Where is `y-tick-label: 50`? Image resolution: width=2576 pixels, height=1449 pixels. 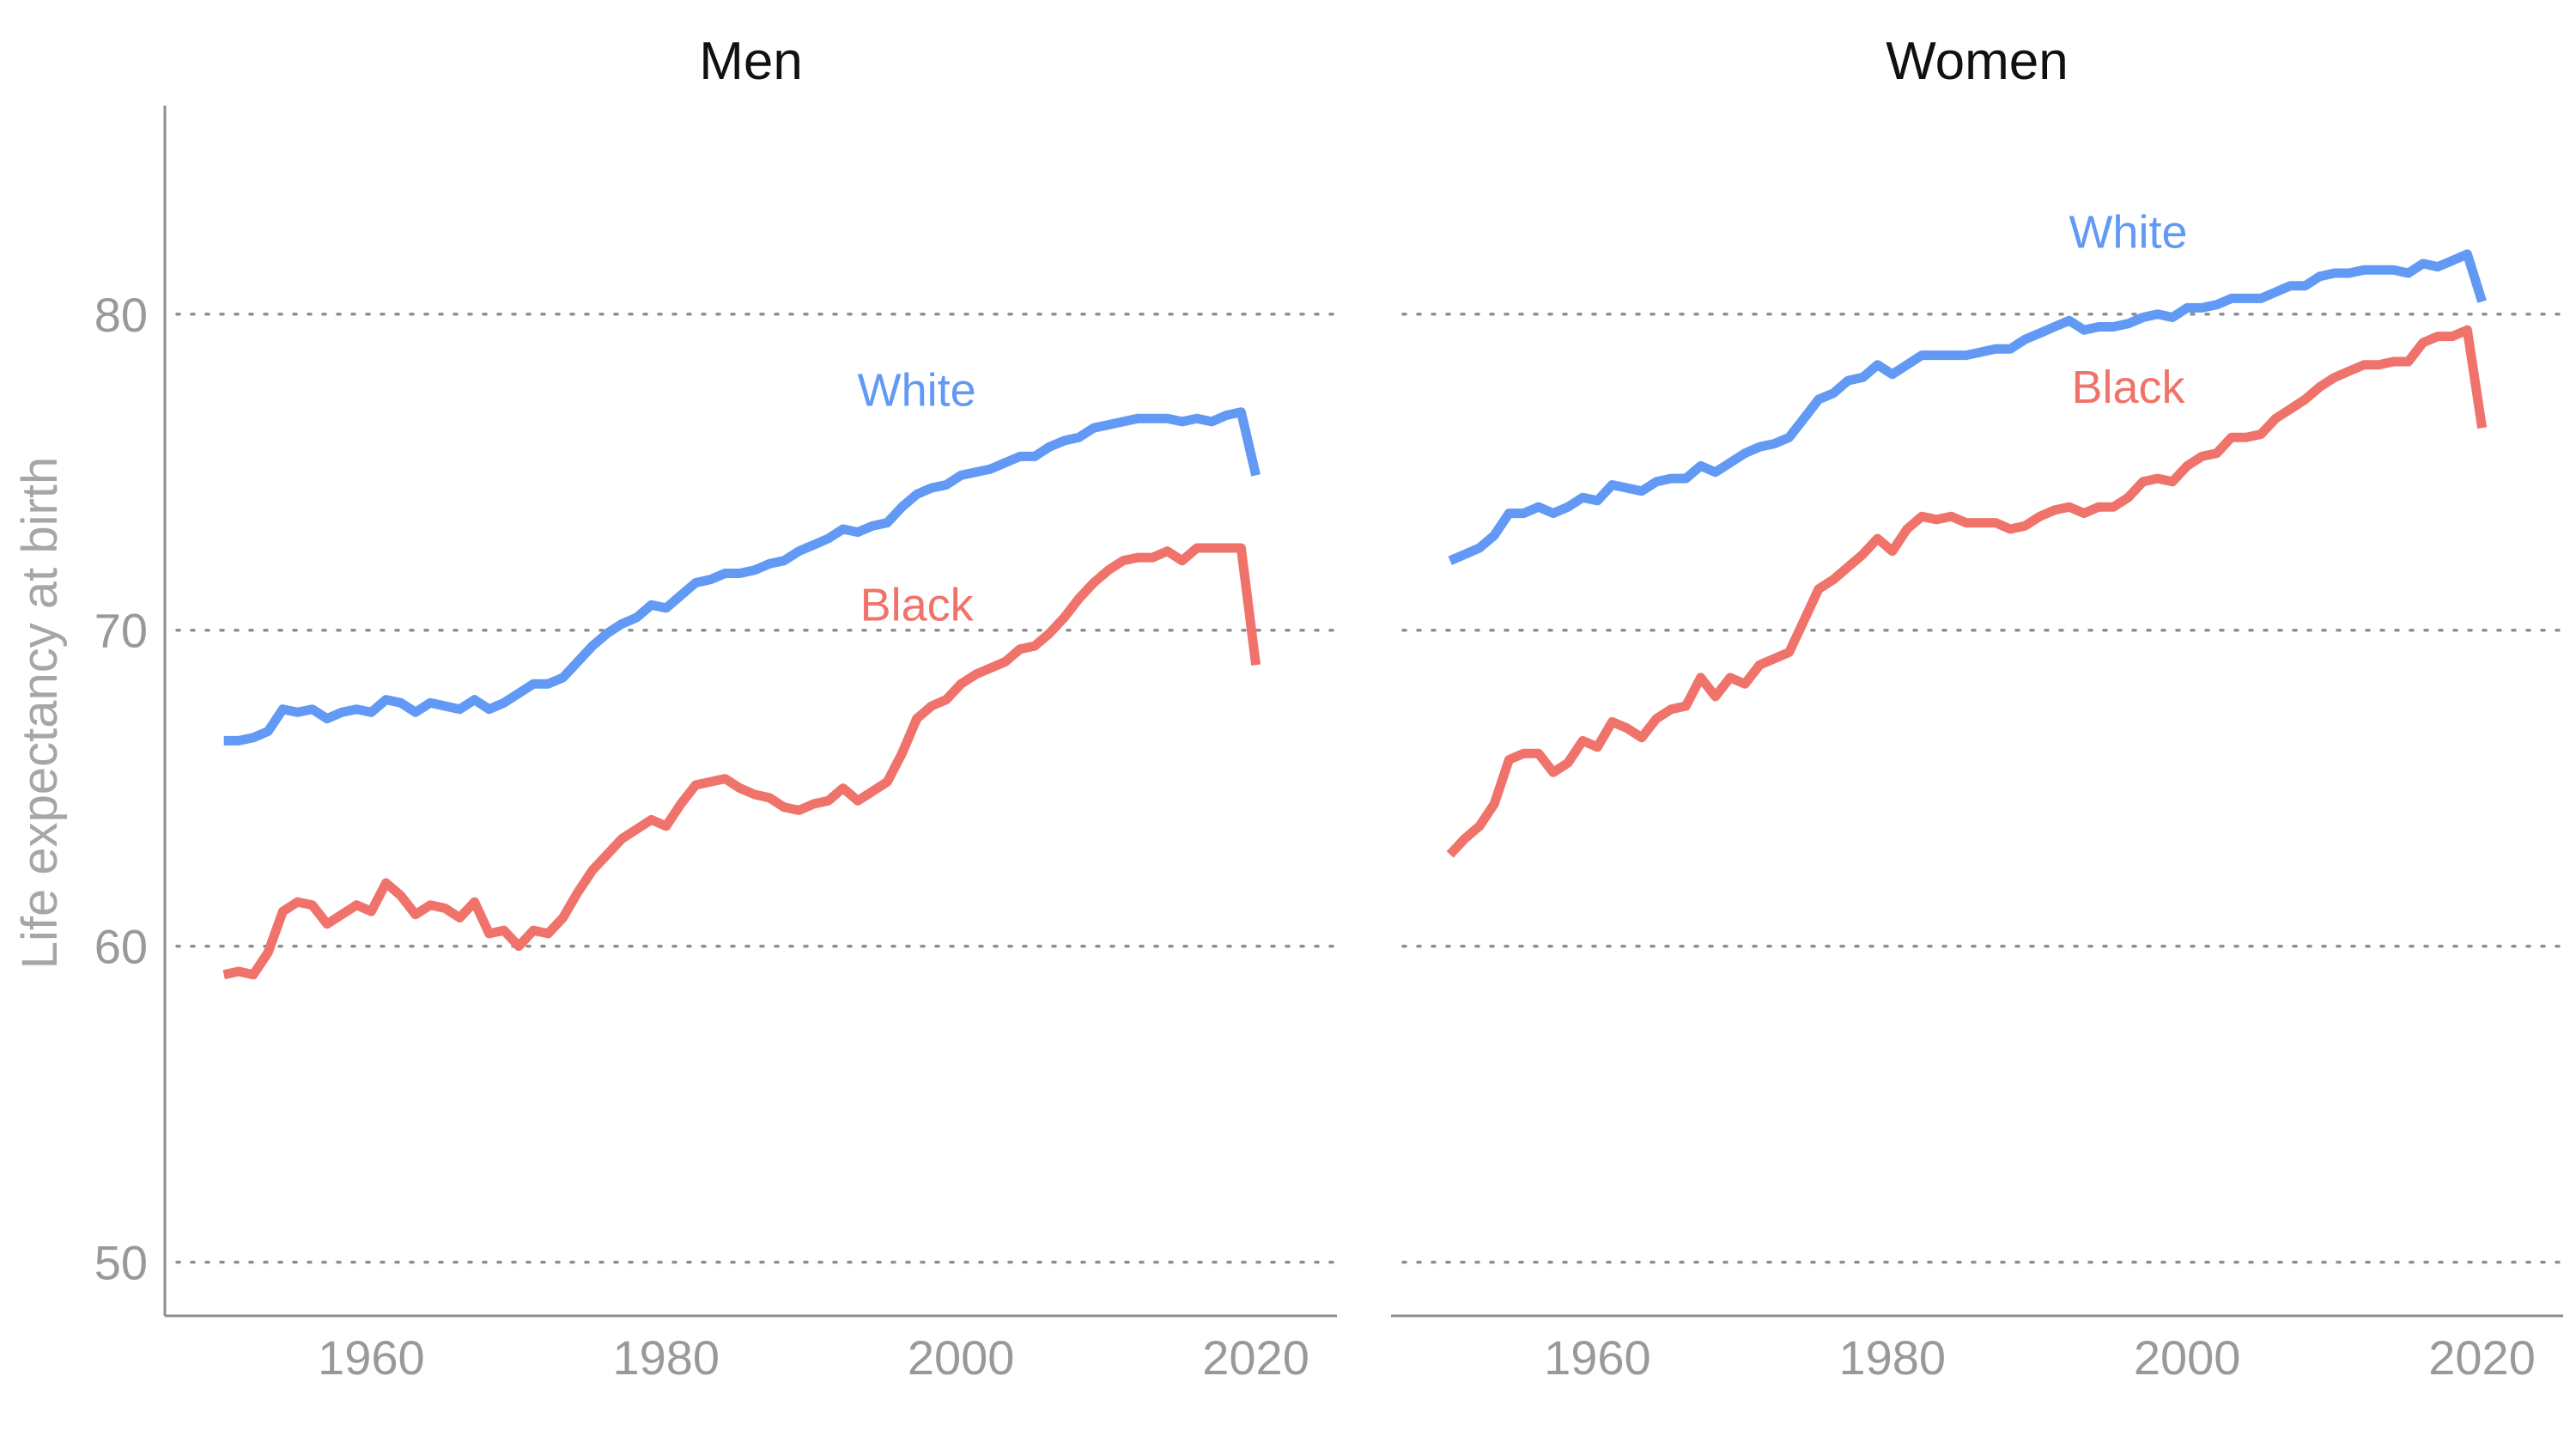
y-tick-label: 50 is located at coordinates (121, 1262).